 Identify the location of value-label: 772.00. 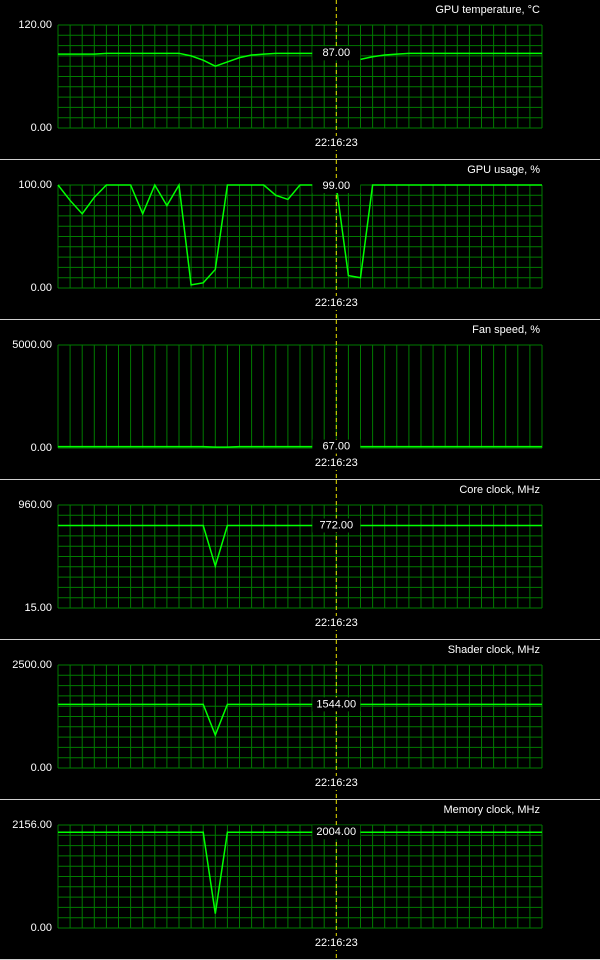
(336, 525).